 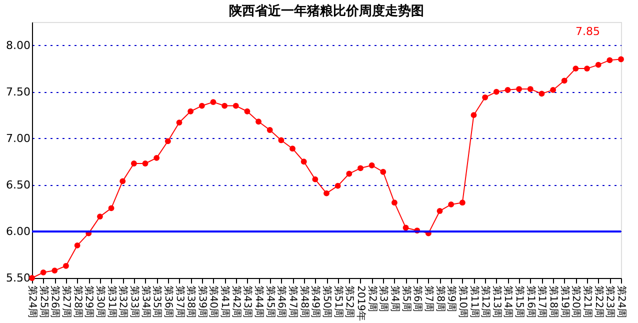 What do you see at coordinates (384, 299) in the screenshot?
I see `x-tick-label: 第3周` at bounding box center [384, 299].